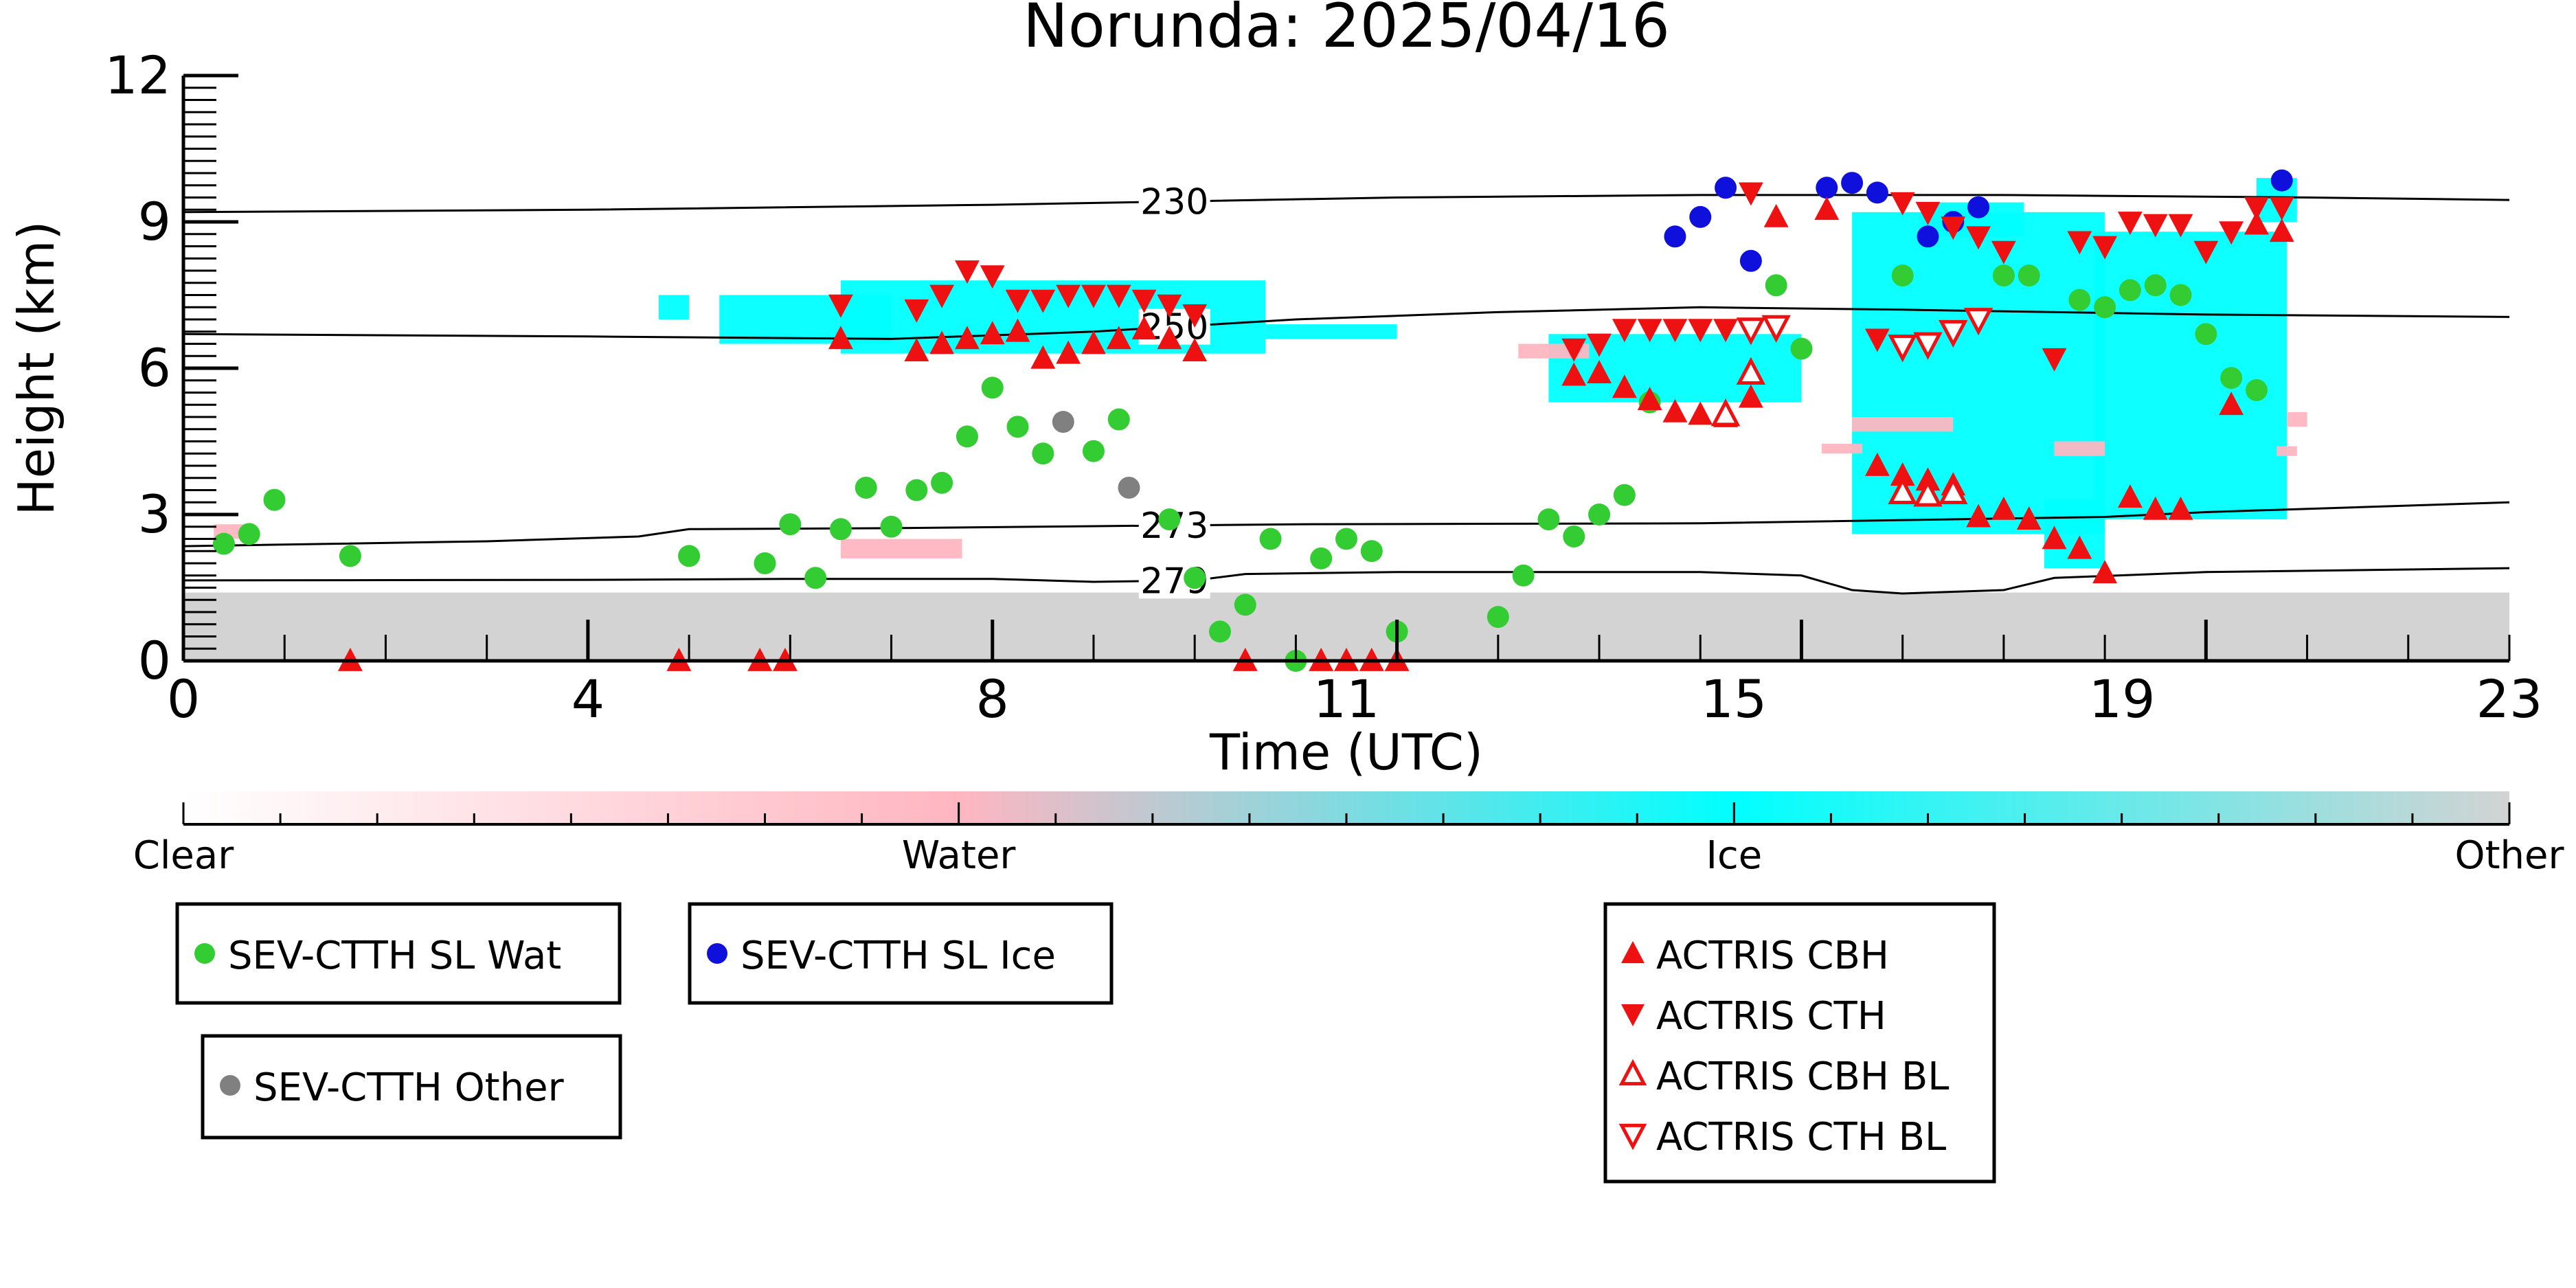 This screenshot has height=1288, width=2576. What do you see at coordinates (398, 953) in the screenshot?
I see `legend-box: SEV-CTTH SL Wat` at bounding box center [398, 953].